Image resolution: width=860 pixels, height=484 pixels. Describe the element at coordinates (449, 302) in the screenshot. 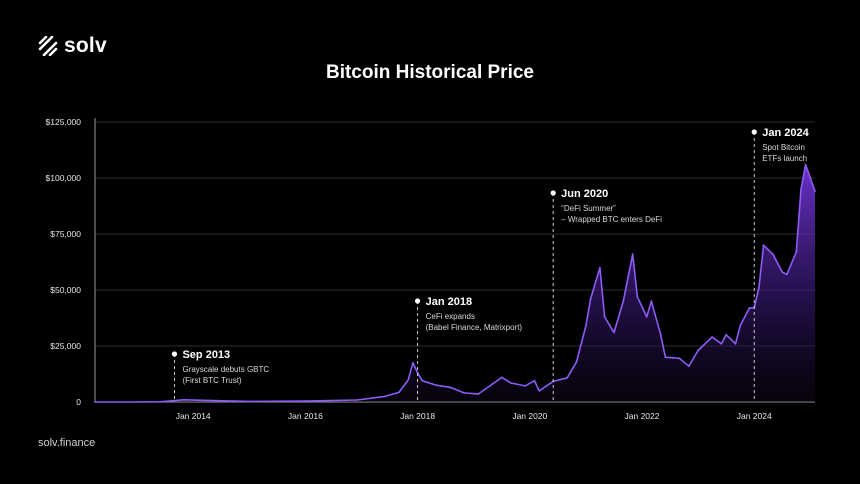

I see `annotation-title: Jan 2018` at that location.